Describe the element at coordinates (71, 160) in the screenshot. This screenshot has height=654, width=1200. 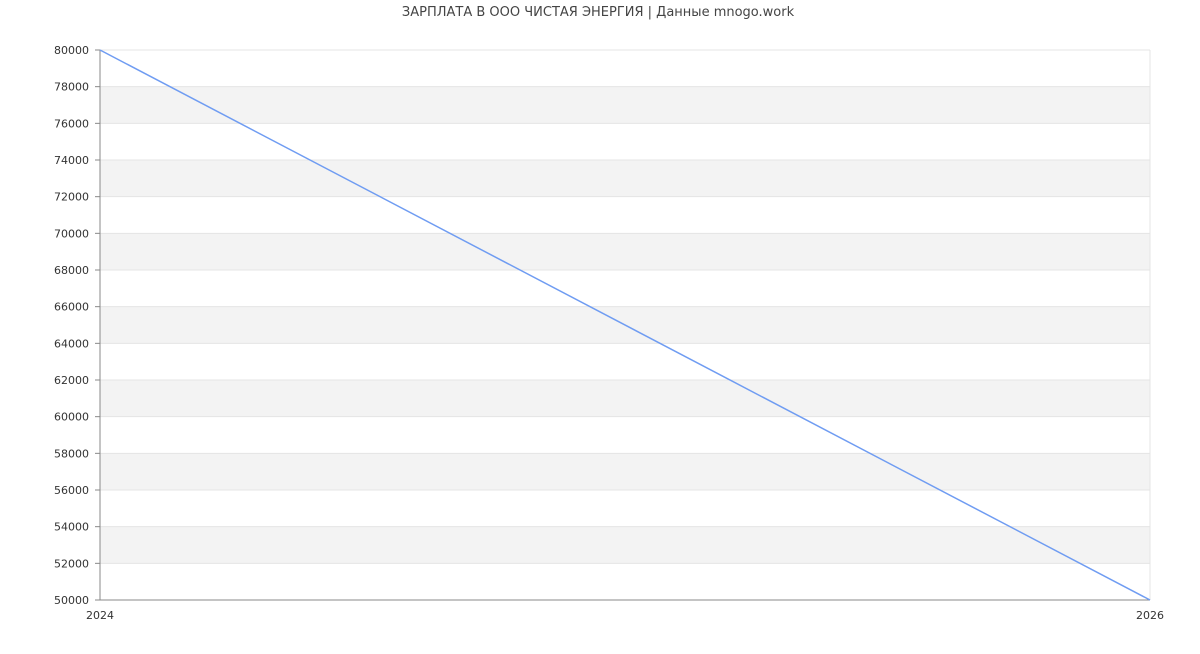
I see `y-tick-label: 74000` at that location.